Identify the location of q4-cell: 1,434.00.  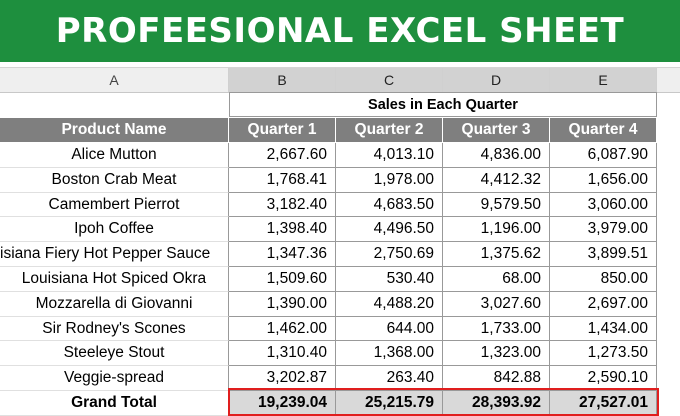
(603, 329).